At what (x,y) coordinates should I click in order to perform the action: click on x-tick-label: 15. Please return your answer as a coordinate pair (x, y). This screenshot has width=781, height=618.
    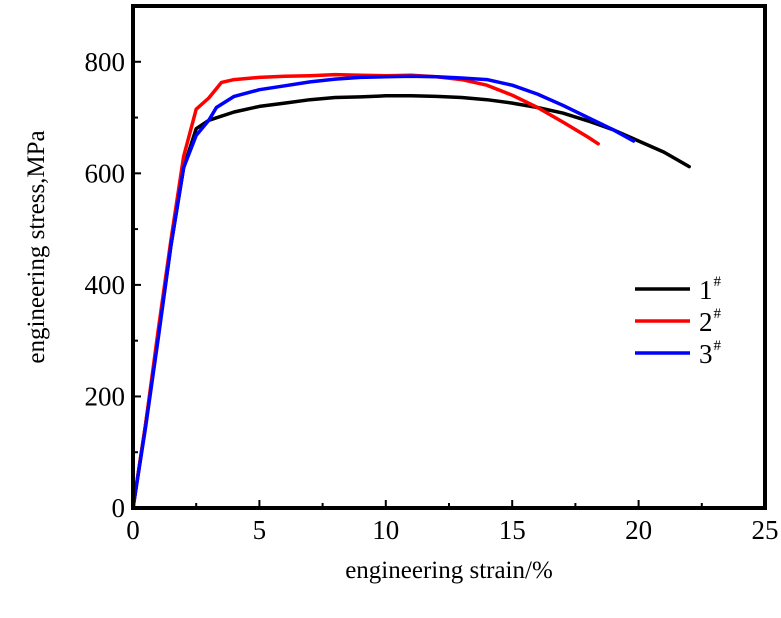
    Looking at the image, I should click on (512, 530).